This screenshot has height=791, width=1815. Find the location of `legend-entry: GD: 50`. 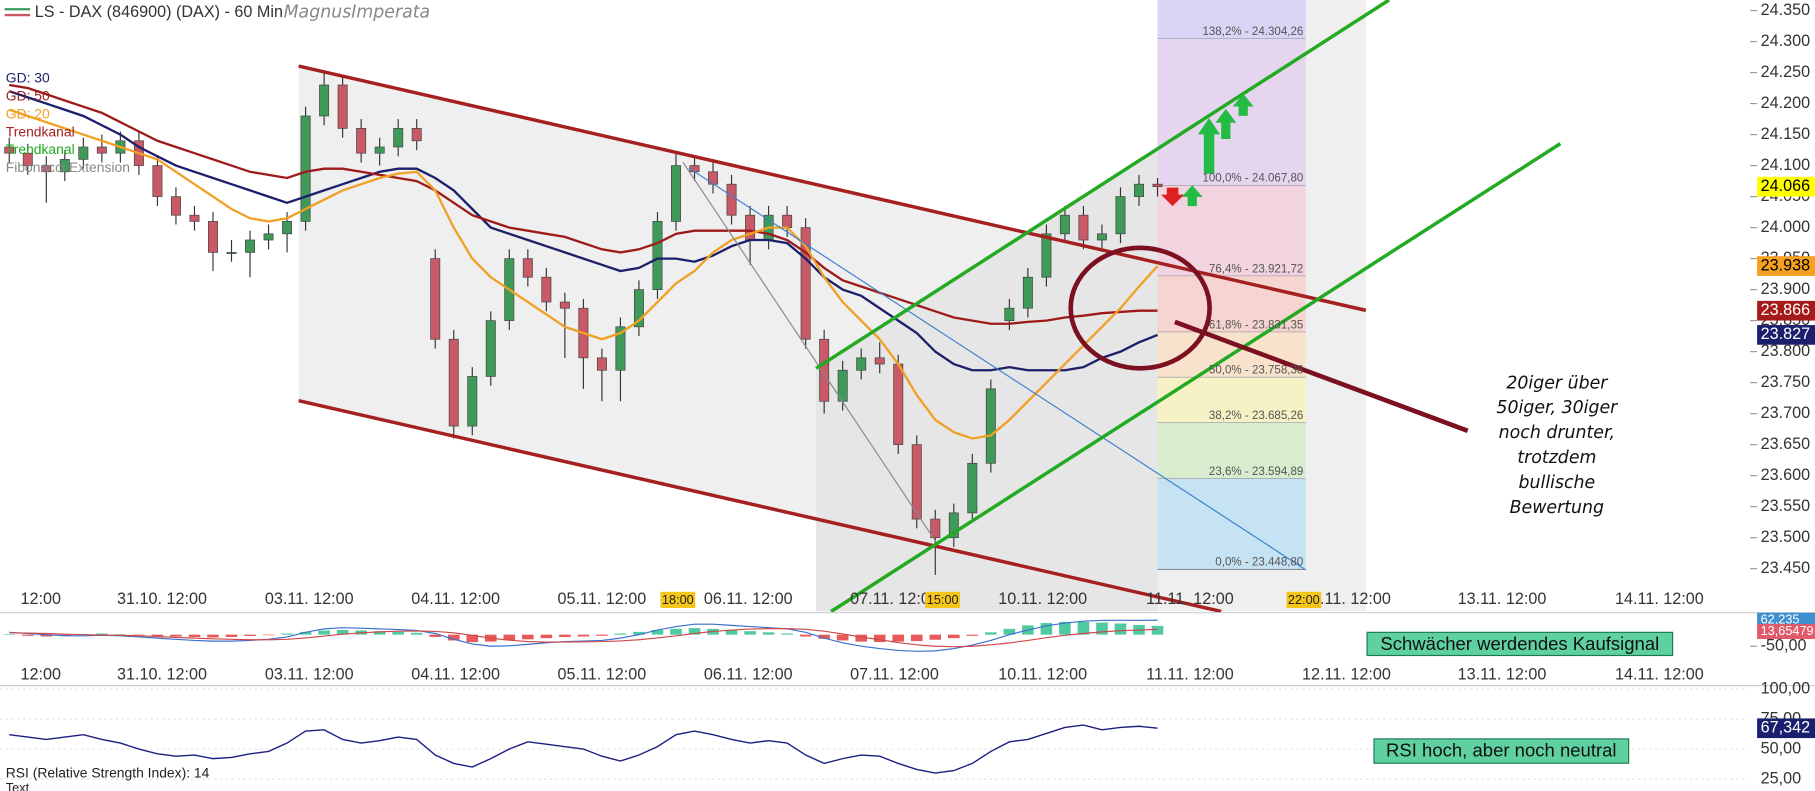

legend-entry: GD: 50 is located at coordinates (28, 95).